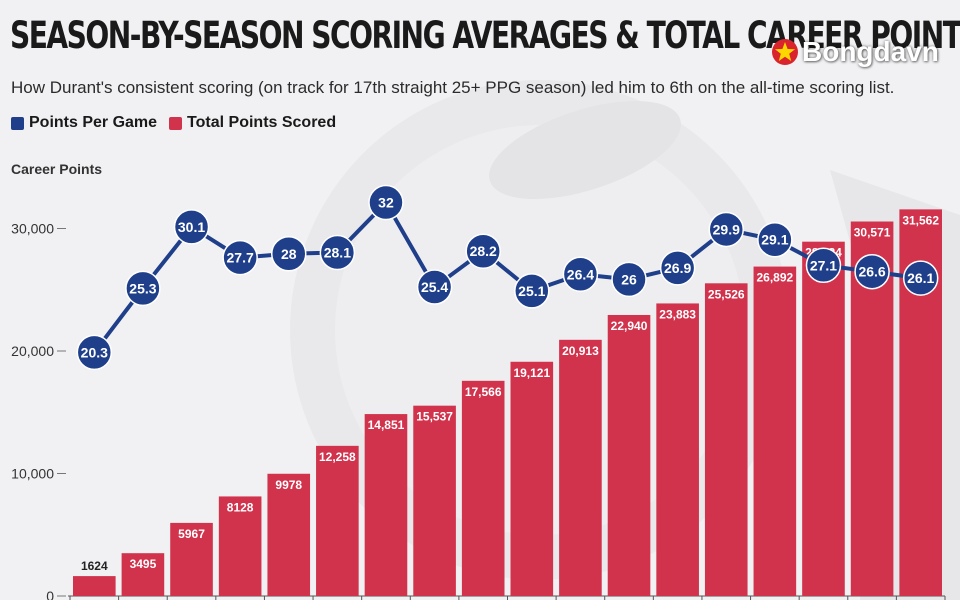  I want to click on bar-data-label: 30,571, so click(872, 233).